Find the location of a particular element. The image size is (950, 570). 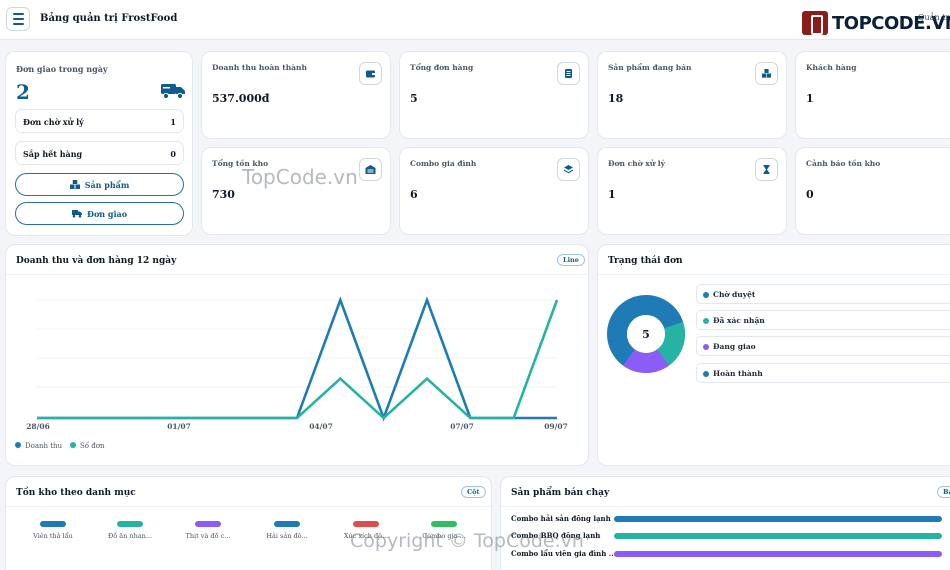

donut-segment-confirmed is located at coordinates (646, 334).